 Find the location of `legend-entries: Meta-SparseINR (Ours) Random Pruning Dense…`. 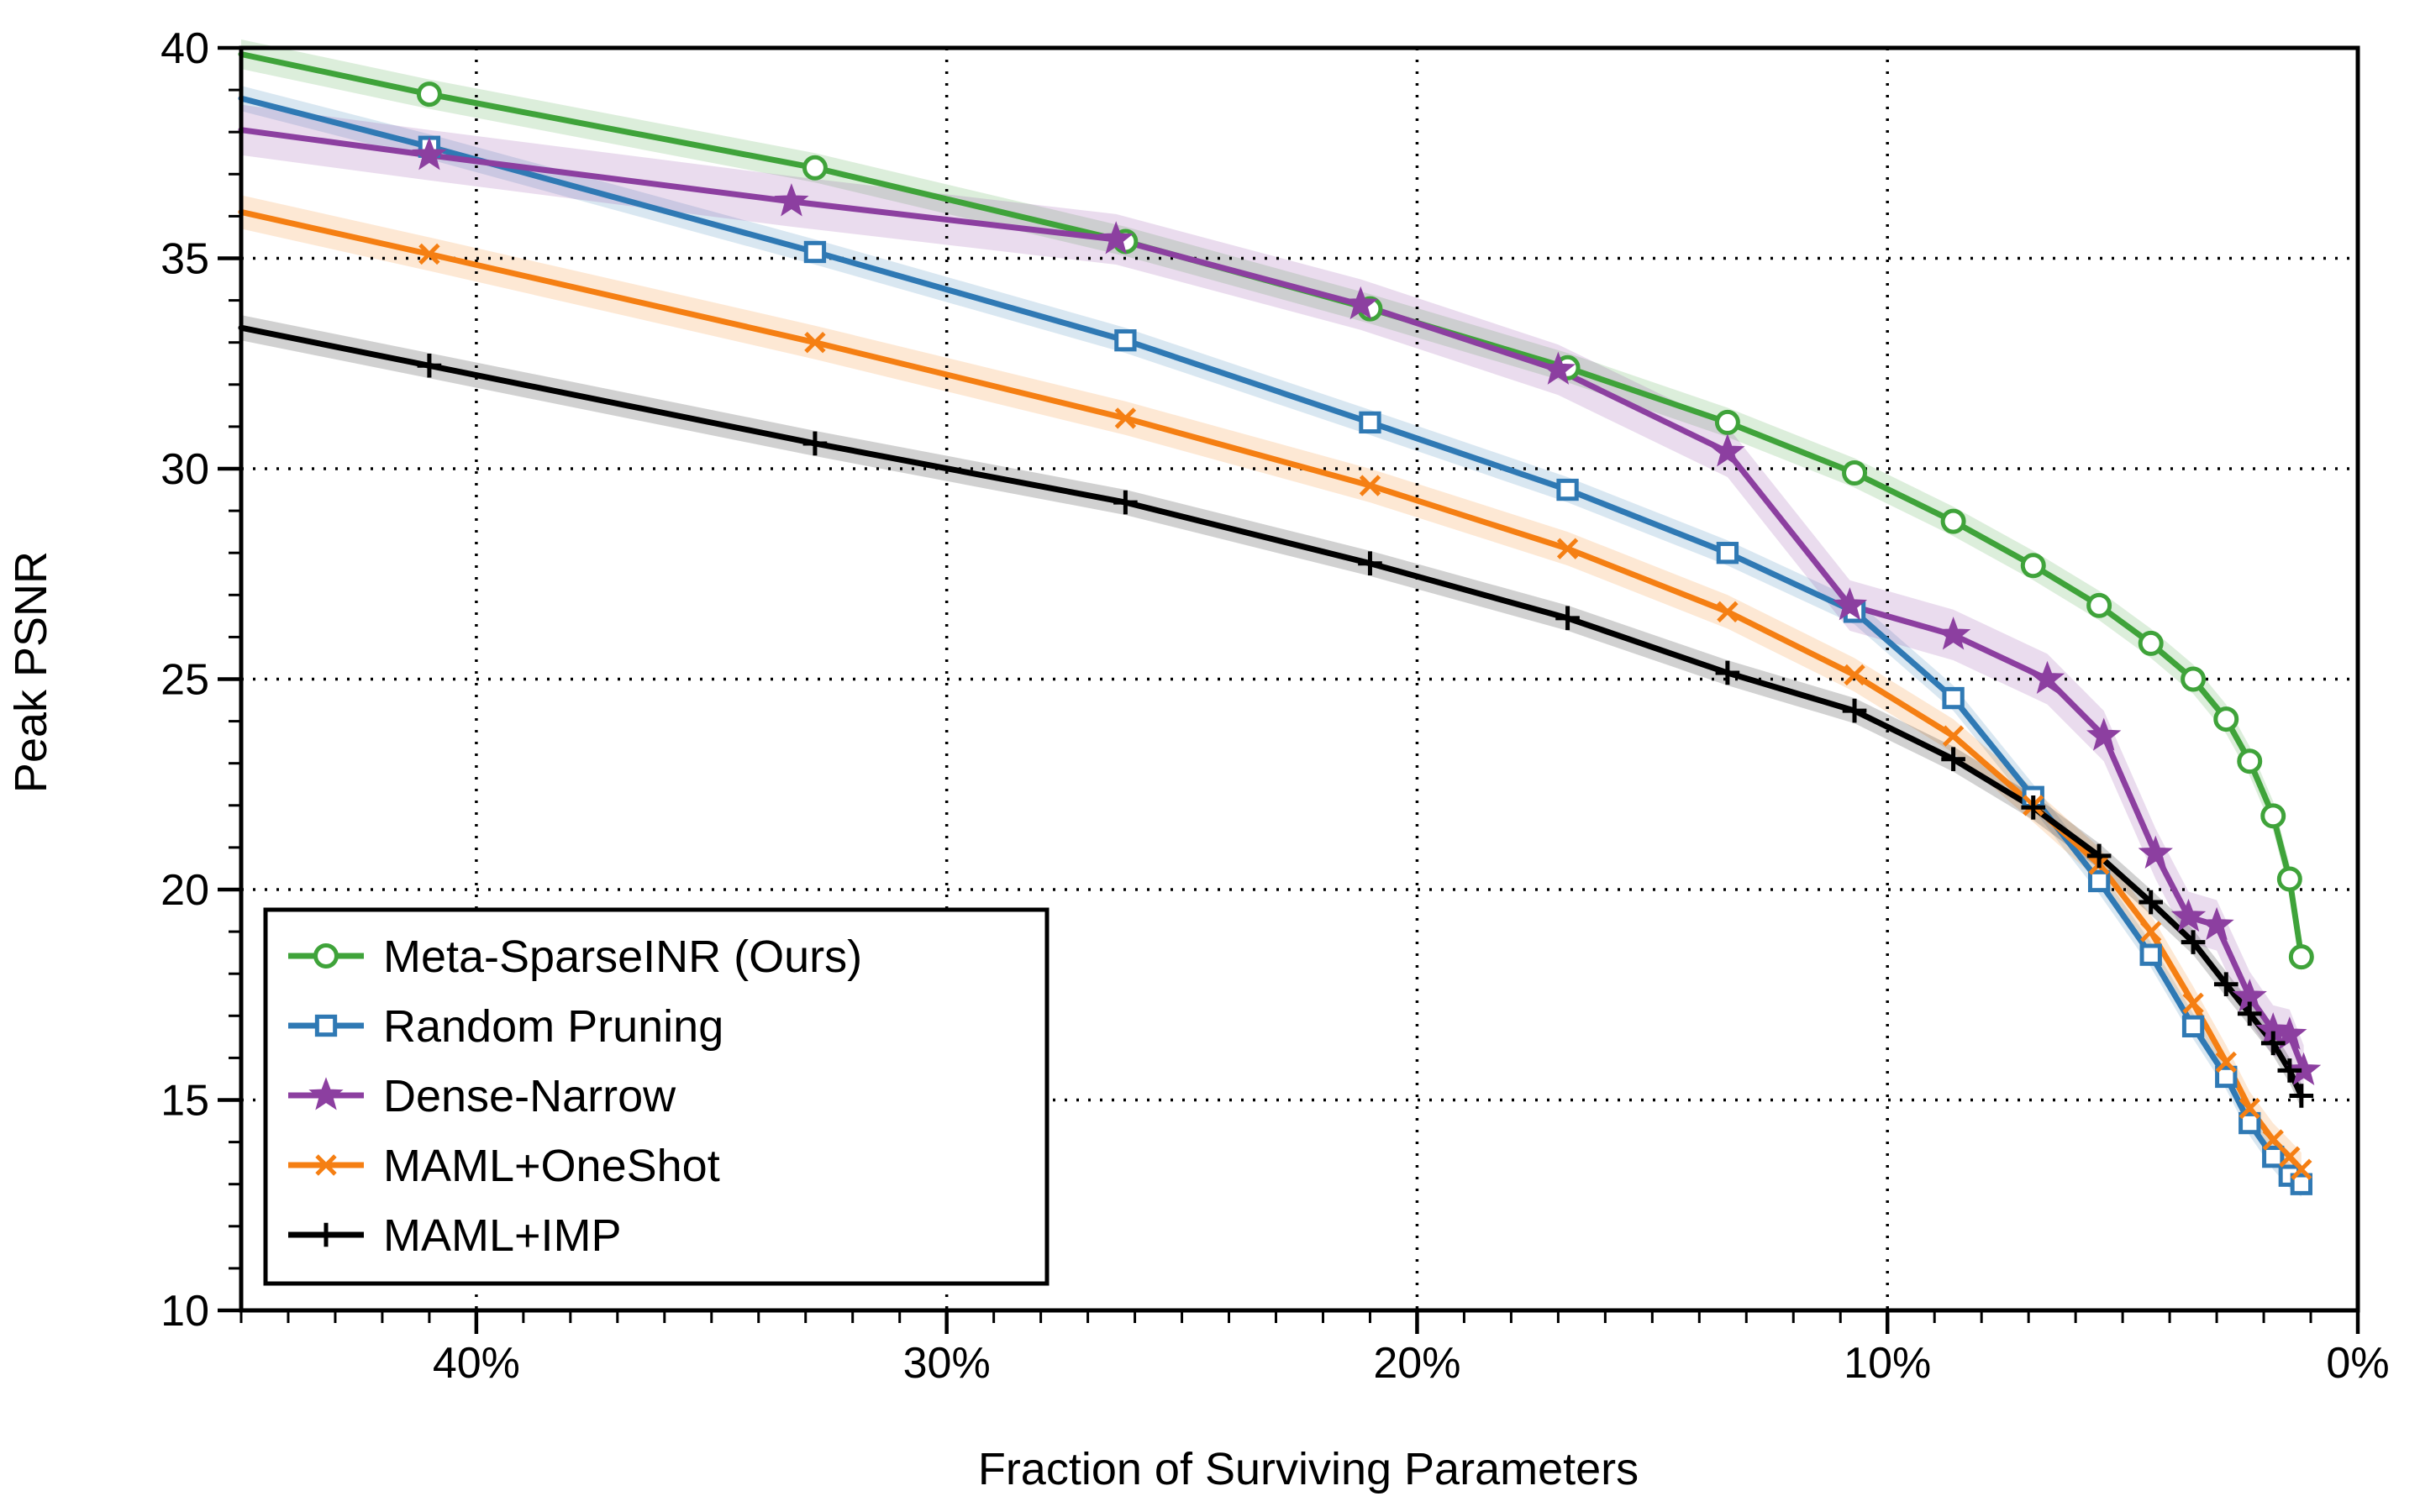

legend-entries: Meta-SparseINR (Ours) Random Pruning Dense… is located at coordinates (575, 1096).